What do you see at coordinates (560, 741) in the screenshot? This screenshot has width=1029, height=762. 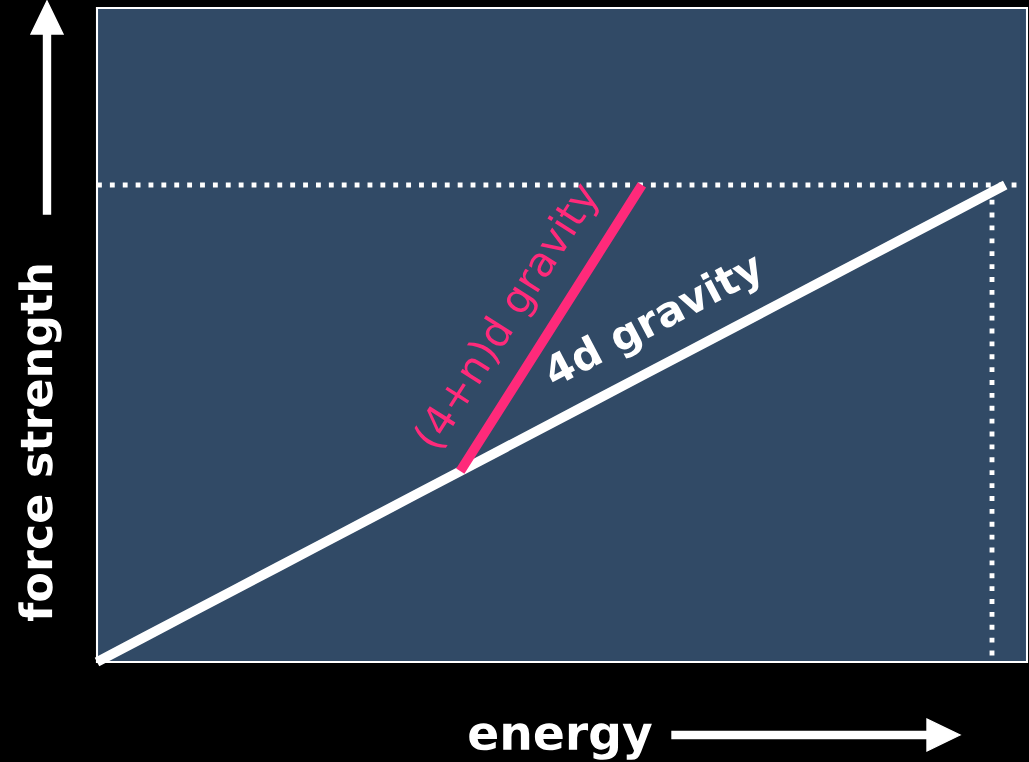 I see `x-axis-title: energy` at bounding box center [560, 741].